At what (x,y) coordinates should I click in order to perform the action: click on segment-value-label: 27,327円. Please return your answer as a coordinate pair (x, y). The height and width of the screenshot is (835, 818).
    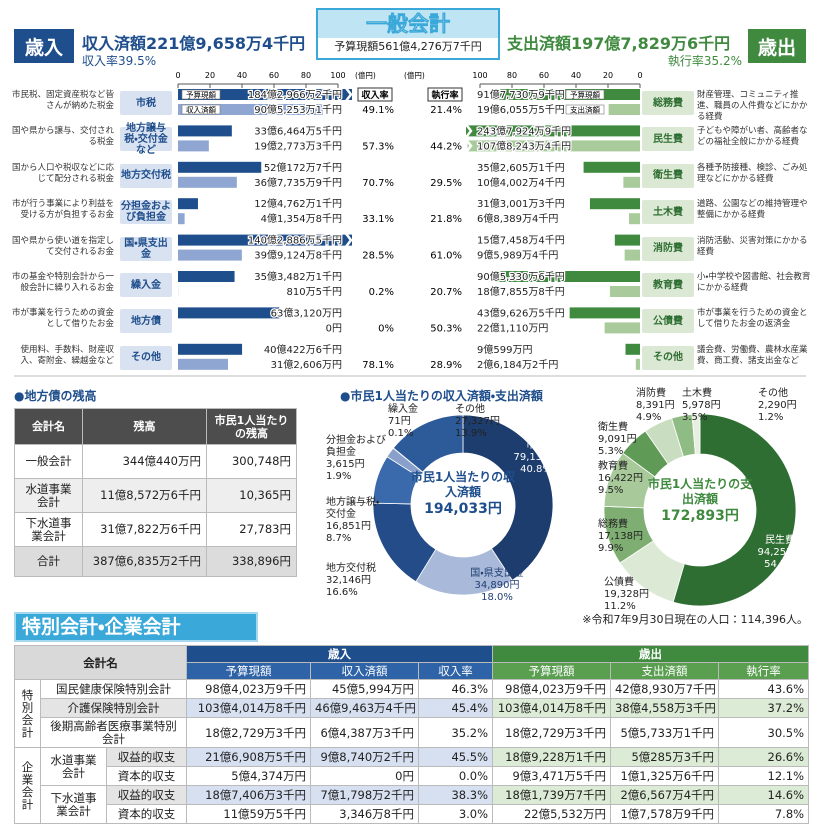
    Looking at the image, I should click on (477, 421).